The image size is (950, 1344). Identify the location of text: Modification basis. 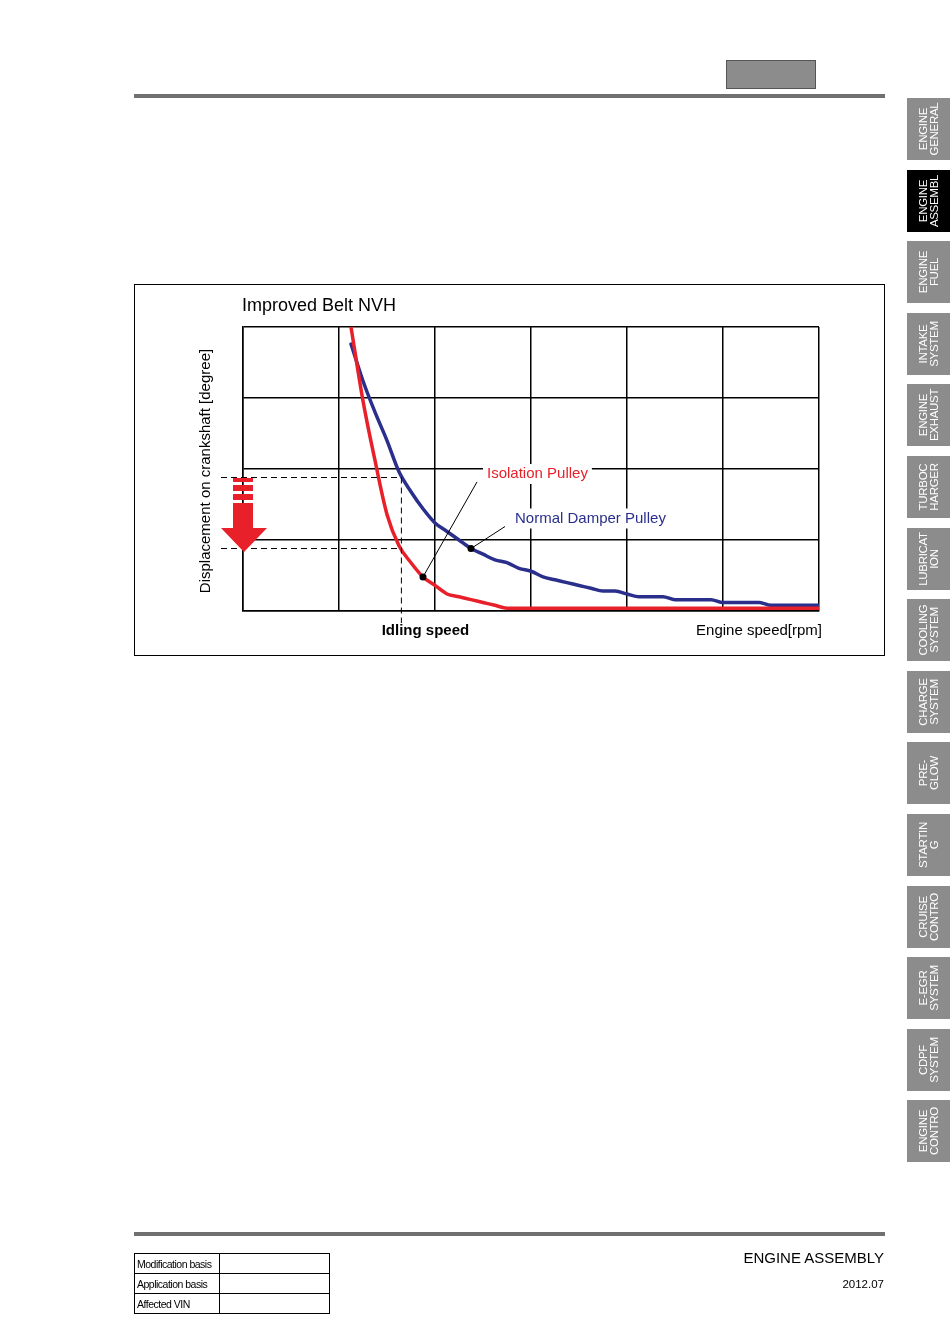
(177, 1263).